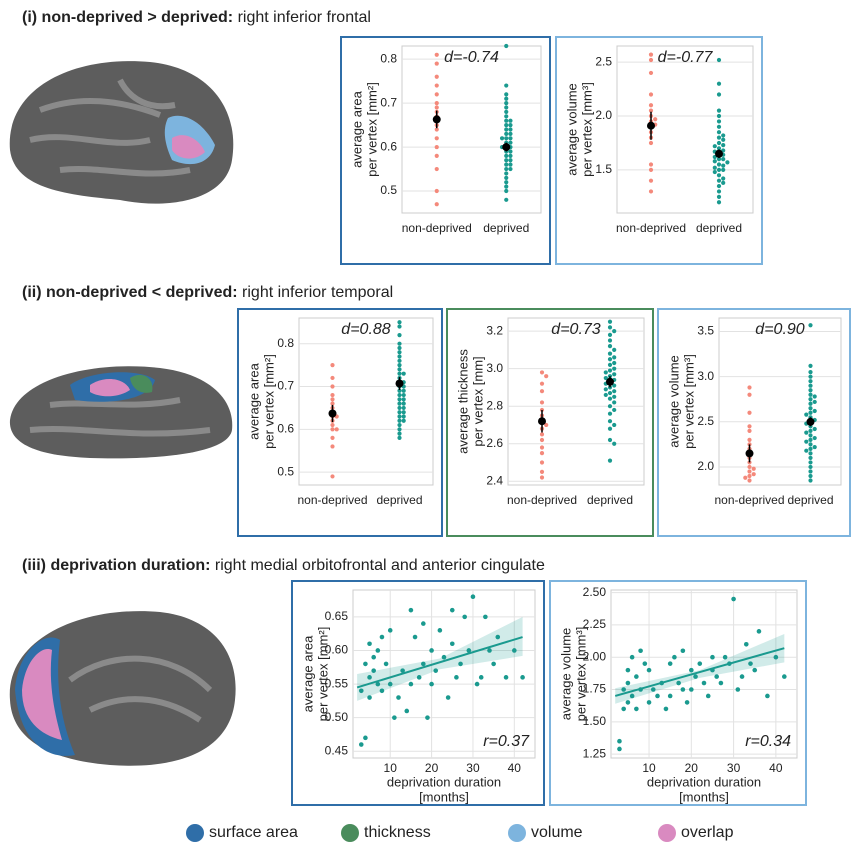  What do you see at coordinates (397, 832) in the screenshot?
I see `legend-label: thickness` at bounding box center [397, 832].